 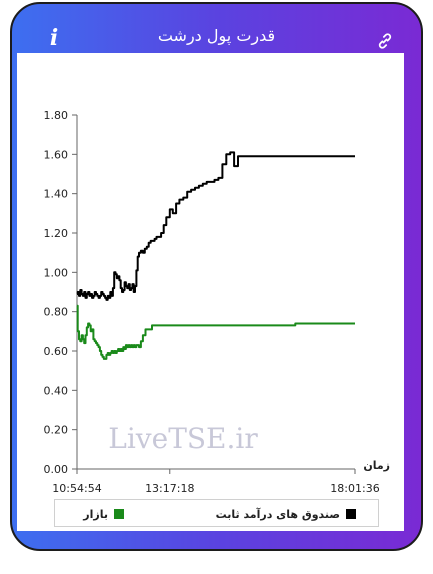 What do you see at coordinates (376, 465) in the screenshot?
I see `x-axis-label: زمان` at bounding box center [376, 465].